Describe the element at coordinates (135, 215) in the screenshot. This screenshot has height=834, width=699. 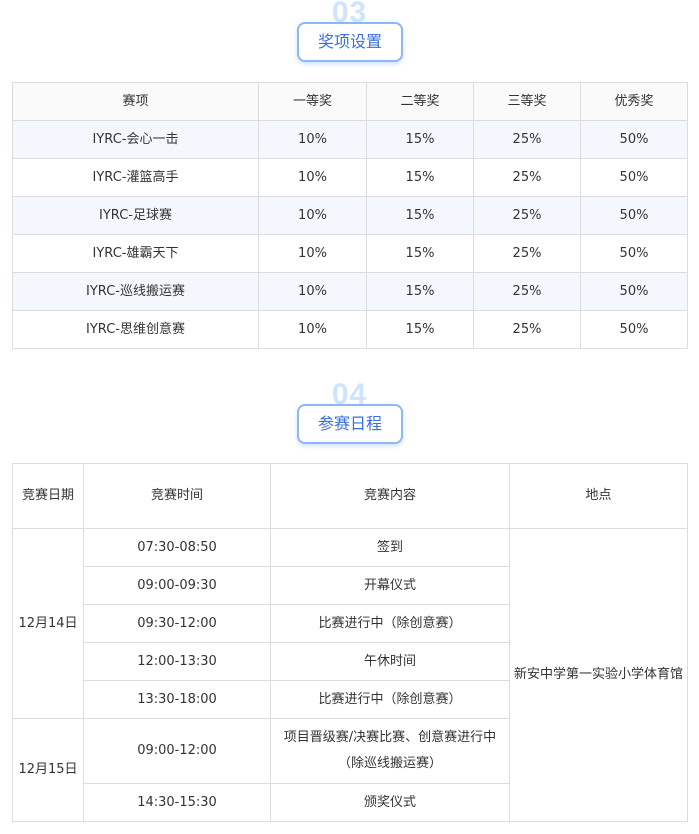
I see `event-name-cell: IYRC-足球赛` at that location.